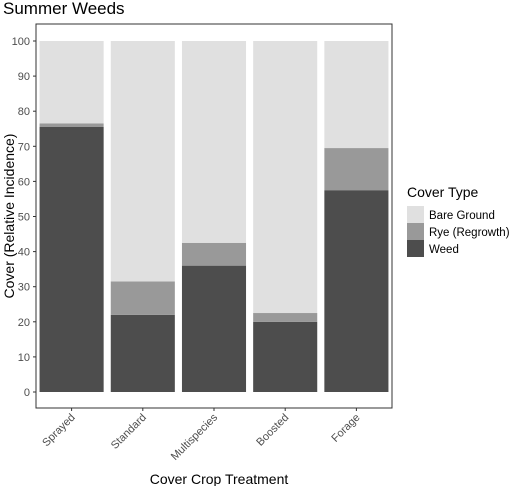 The image size is (509, 486). What do you see at coordinates (285, 177) in the screenshot?
I see `bar-boosted-bare-ground` at bounding box center [285, 177].